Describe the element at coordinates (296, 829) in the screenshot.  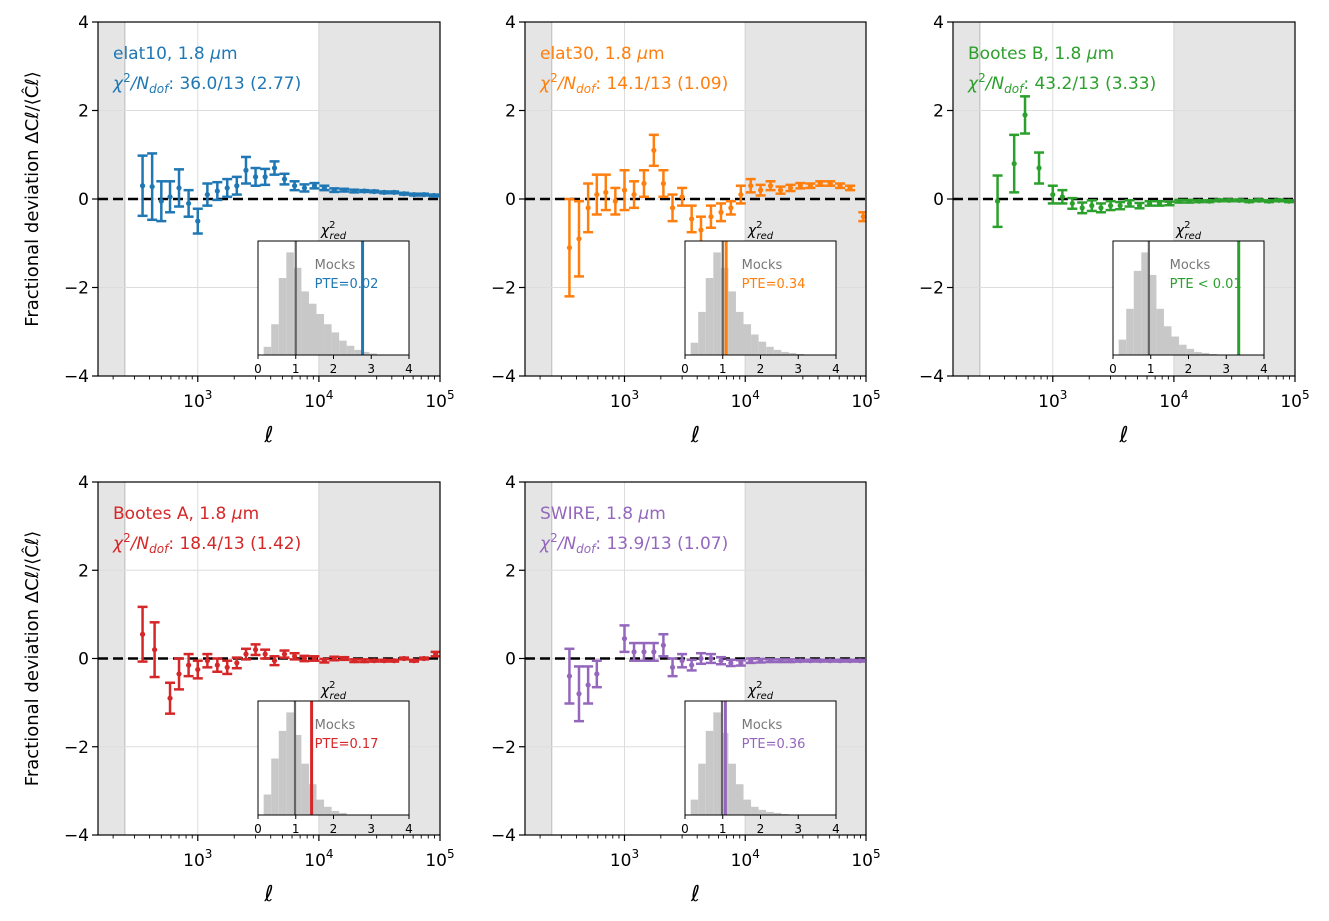
I see `inset-x-tick-label: 1` at that location.